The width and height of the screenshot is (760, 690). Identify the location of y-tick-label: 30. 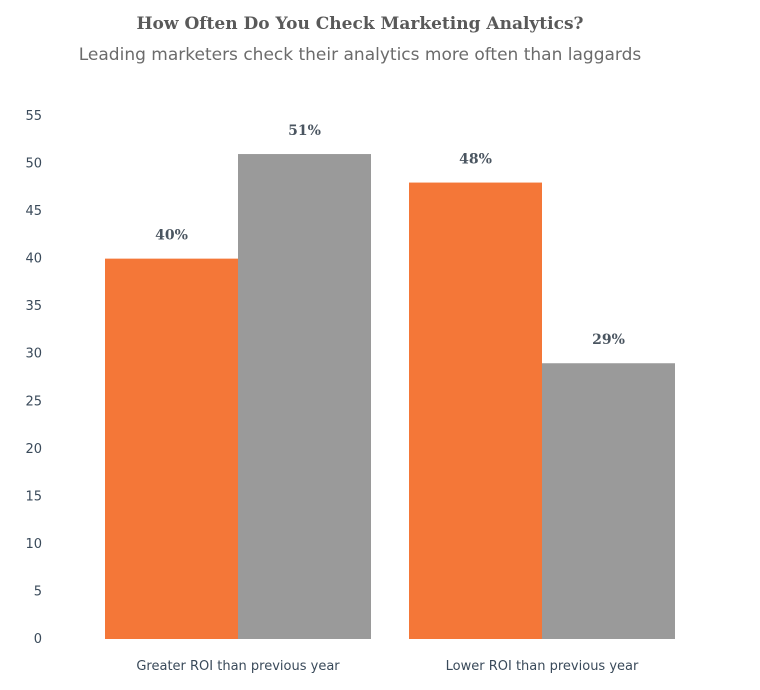
(33, 354).